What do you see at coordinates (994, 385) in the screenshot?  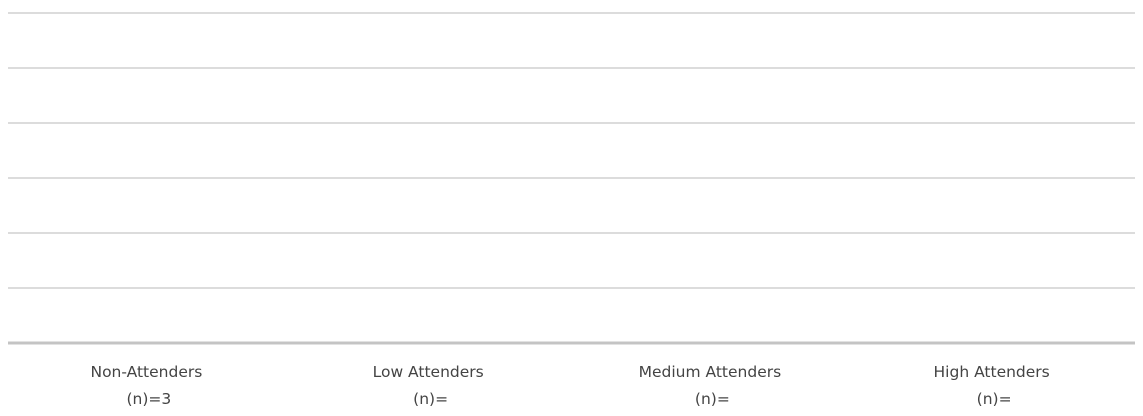 I see `category-label-high-attenders: High Attenders (n)=` at bounding box center [994, 385].